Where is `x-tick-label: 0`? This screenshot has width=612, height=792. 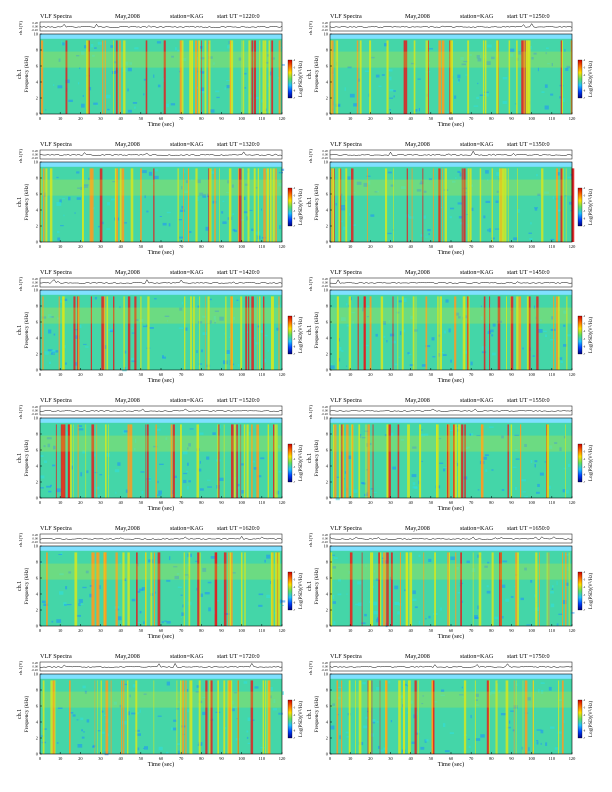 x-tick-label: 0 is located at coordinates (40, 502).